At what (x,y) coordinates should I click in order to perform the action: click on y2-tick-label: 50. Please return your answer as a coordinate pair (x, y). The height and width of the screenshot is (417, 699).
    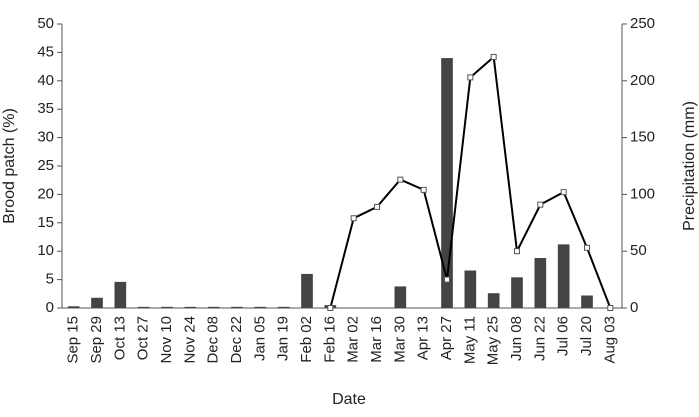
    Looking at the image, I should click on (638, 250).